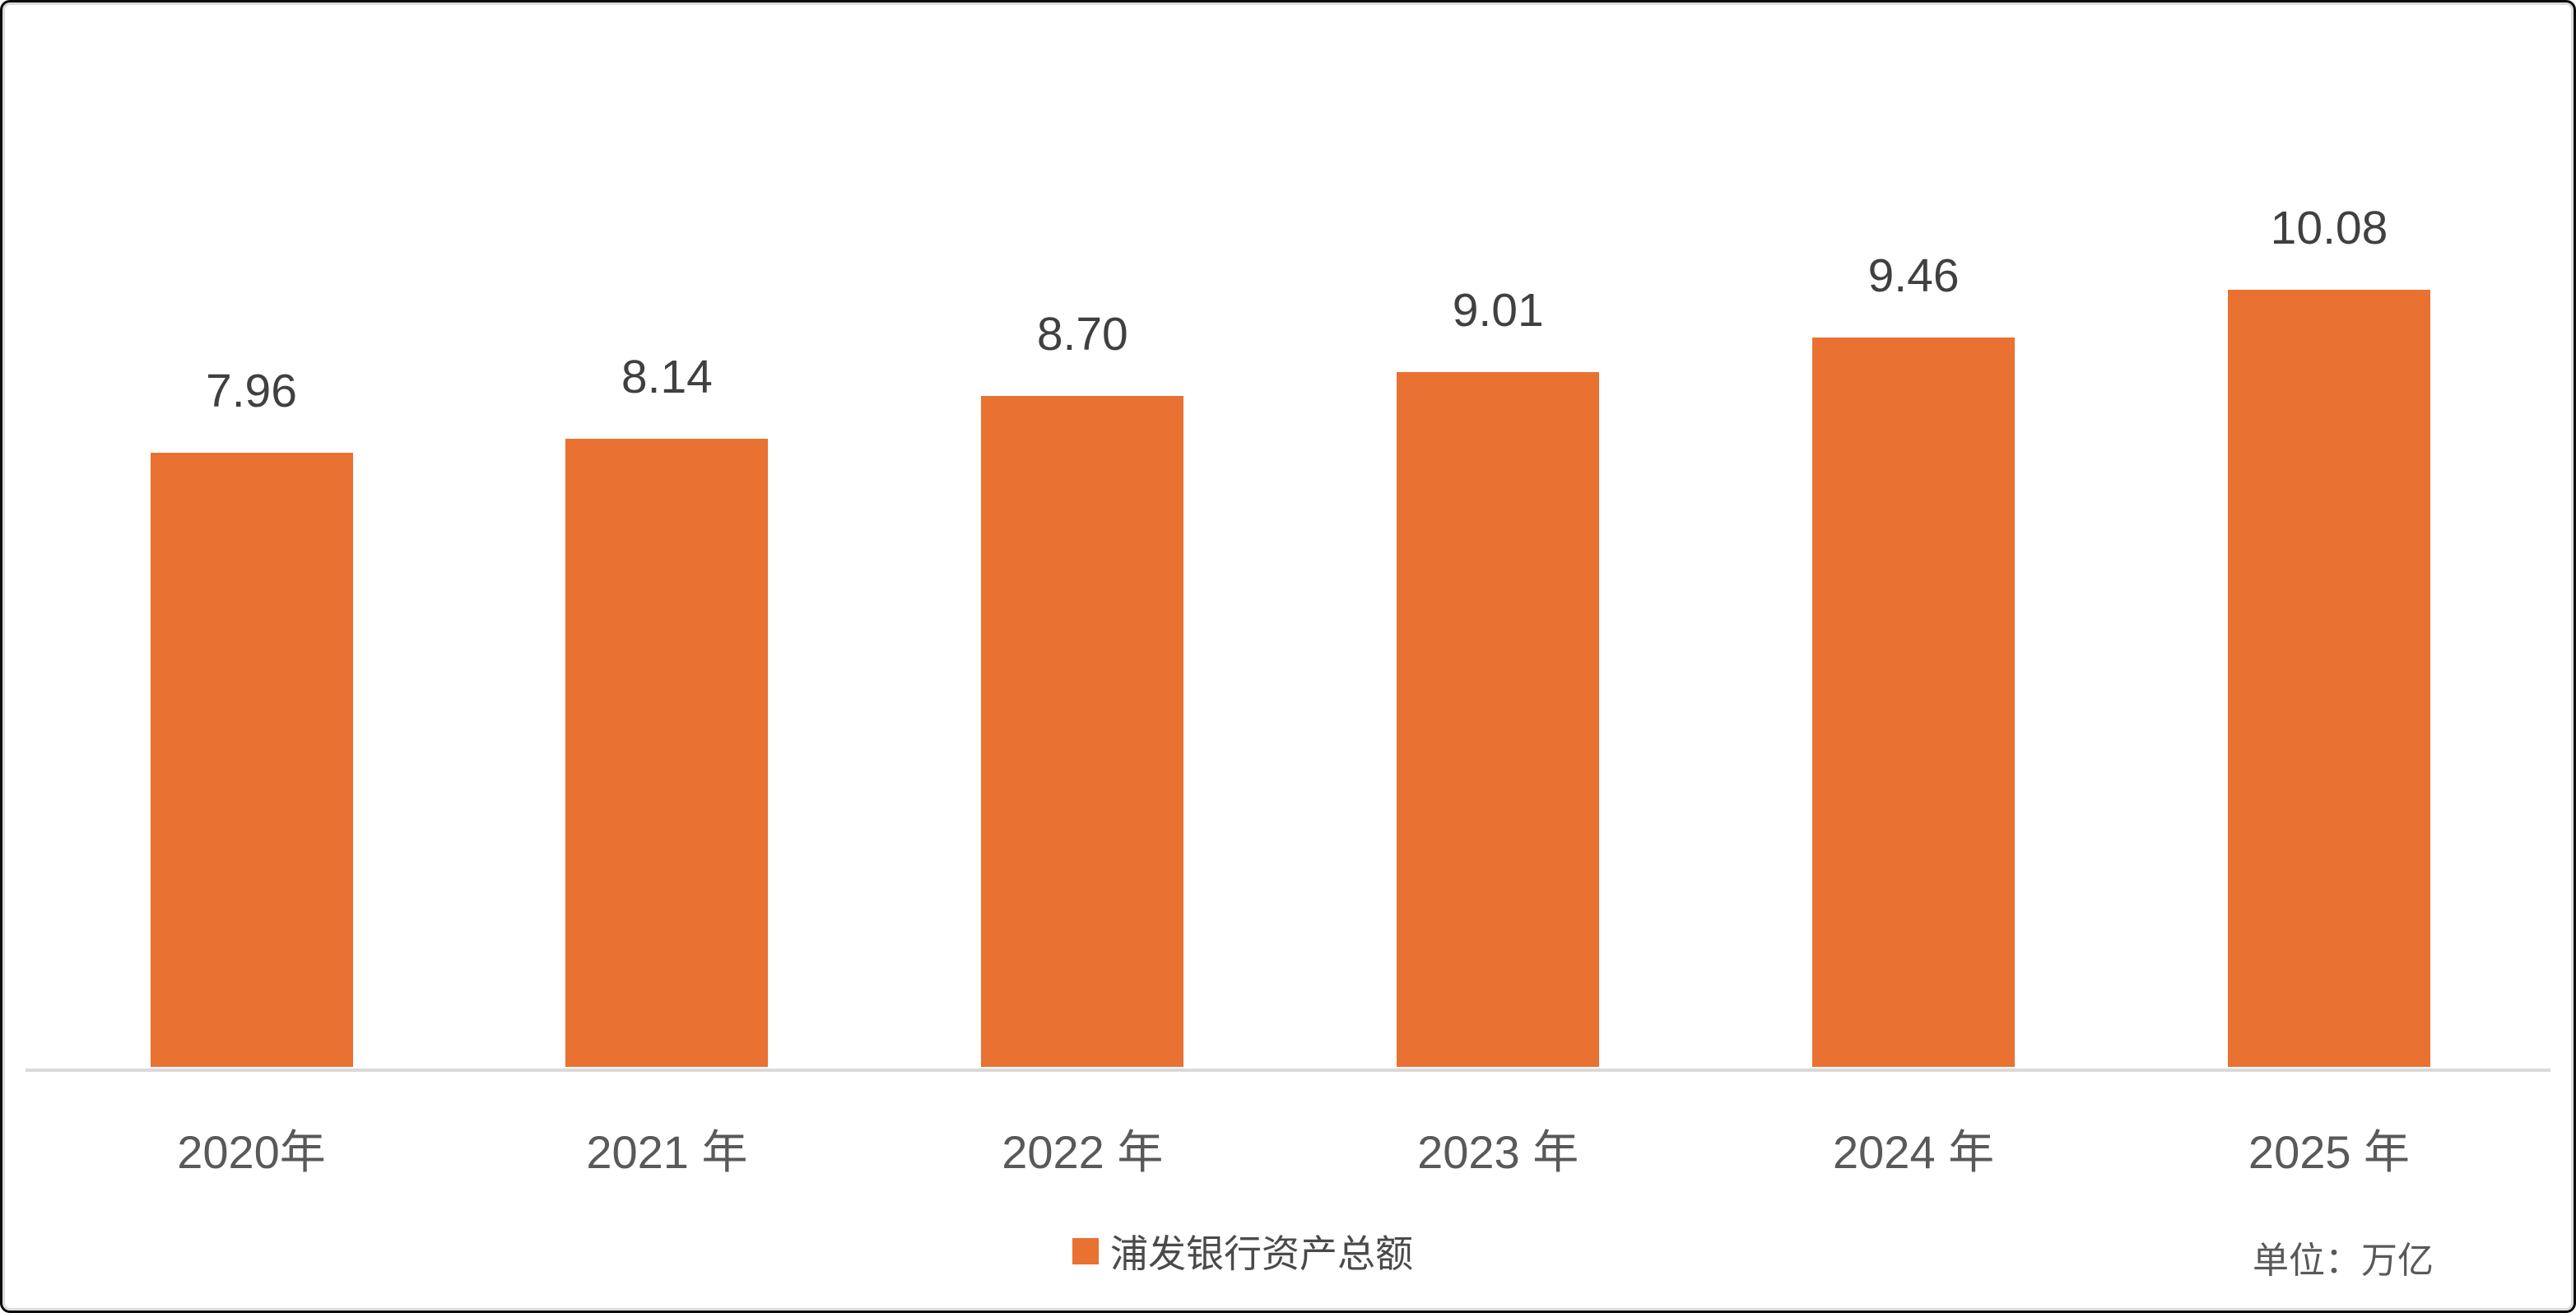  Describe the element at coordinates (1498, 720) in the screenshot. I see `bar-2023 年` at that location.